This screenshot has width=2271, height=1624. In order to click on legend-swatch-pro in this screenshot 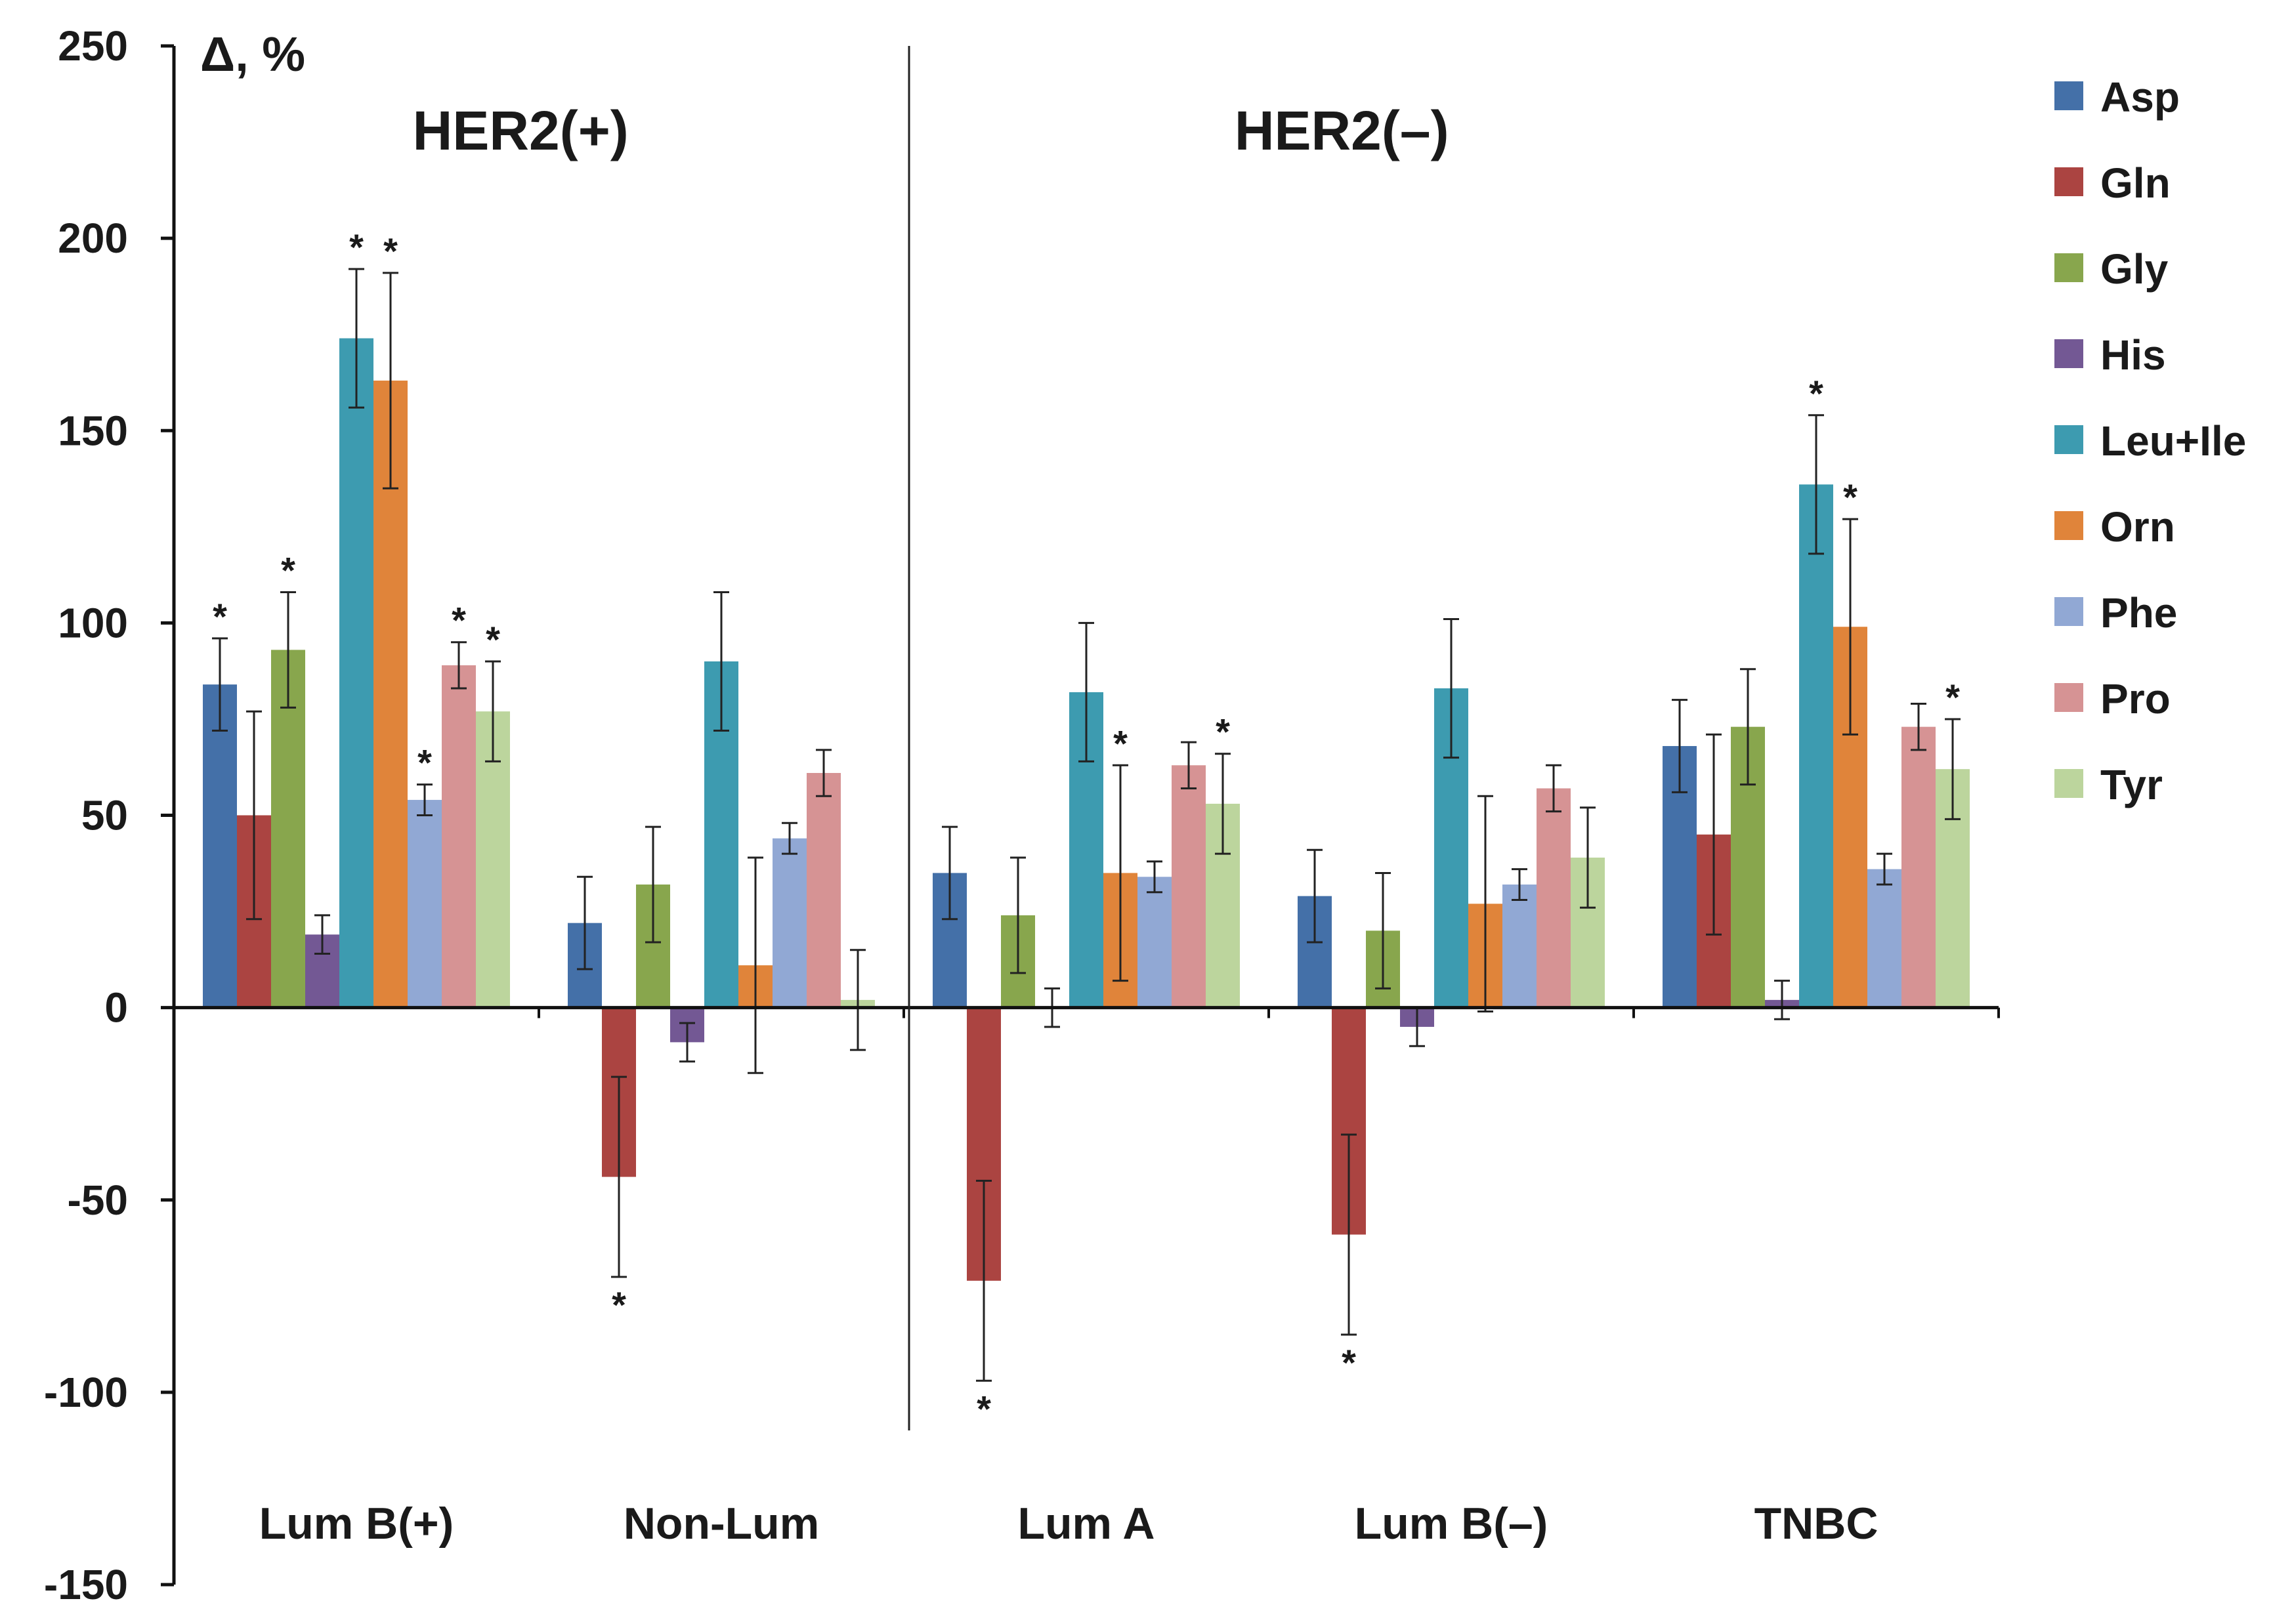, I will do `click(2068, 698)`.